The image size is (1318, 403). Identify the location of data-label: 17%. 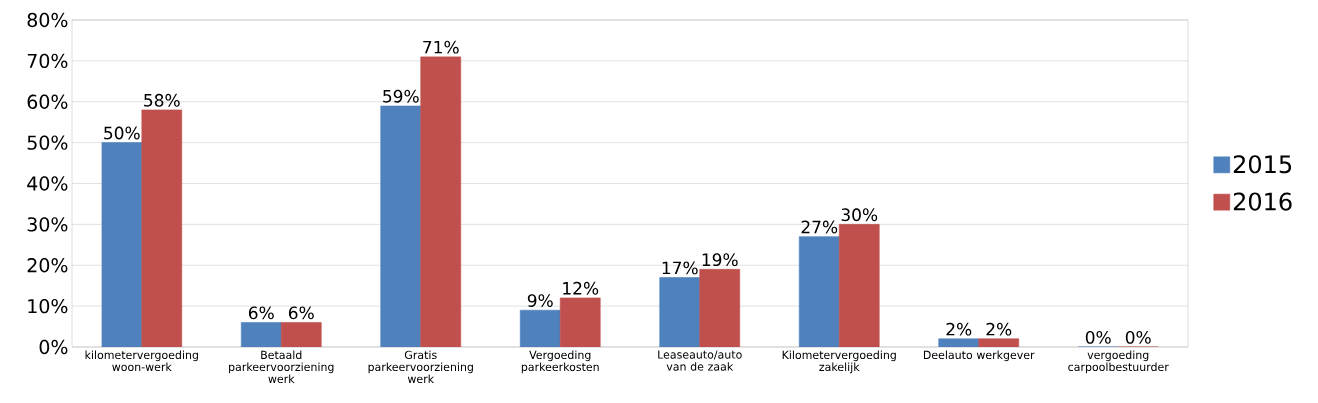
(680, 268).